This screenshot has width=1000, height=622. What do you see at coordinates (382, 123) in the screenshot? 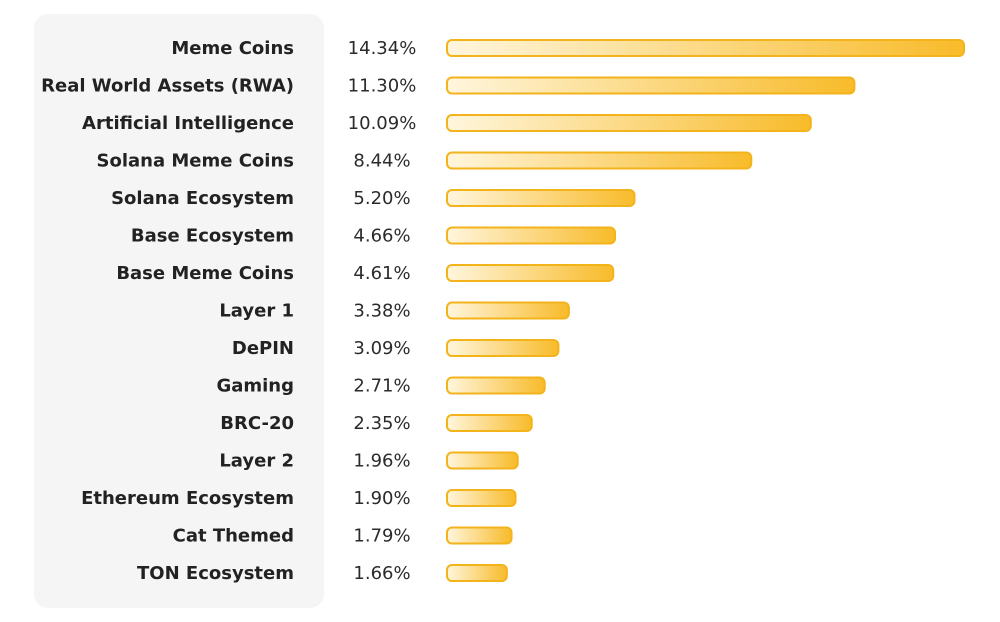
I see `value-label: 10.09%` at bounding box center [382, 123].